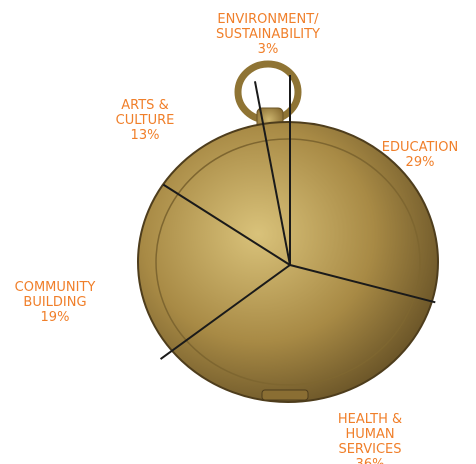  Describe the element at coordinates (285, 395) in the screenshot. I see `watch-hinge` at that location.